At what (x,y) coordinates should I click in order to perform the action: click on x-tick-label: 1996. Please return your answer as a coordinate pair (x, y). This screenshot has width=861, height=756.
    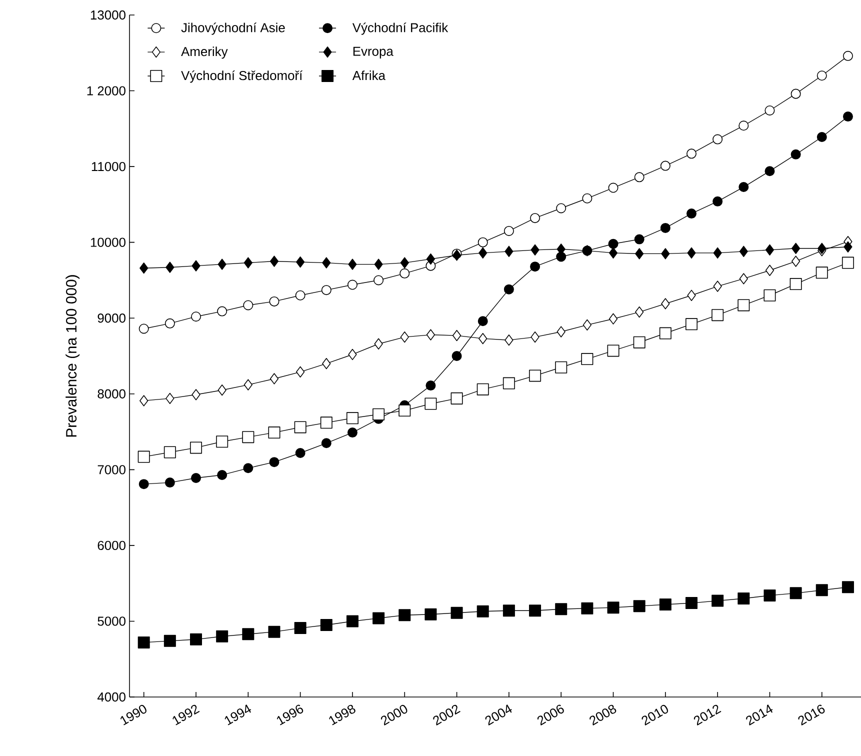
    Looking at the image, I should click on (290, 715).